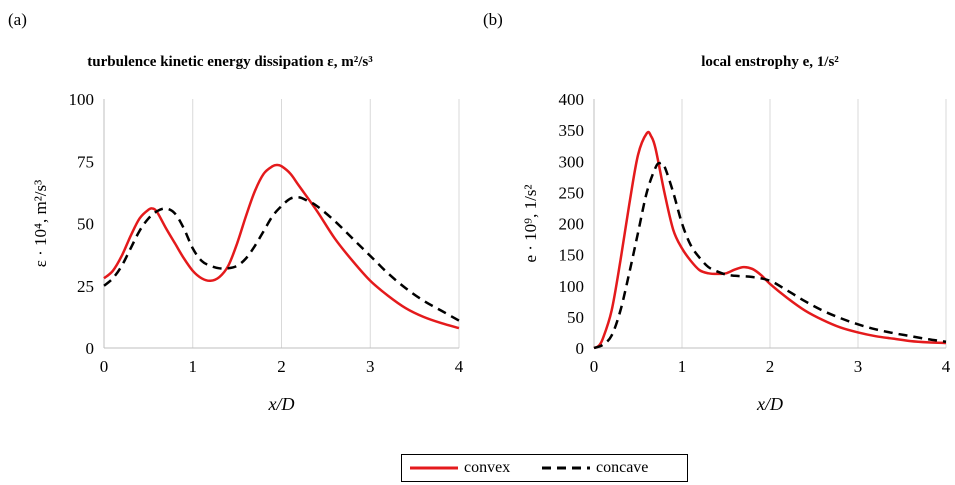 The image size is (955, 485). What do you see at coordinates (769, 404) in the screenshot?
I see `x-axis-label-b: x/D` at bounding box center [769, 404].